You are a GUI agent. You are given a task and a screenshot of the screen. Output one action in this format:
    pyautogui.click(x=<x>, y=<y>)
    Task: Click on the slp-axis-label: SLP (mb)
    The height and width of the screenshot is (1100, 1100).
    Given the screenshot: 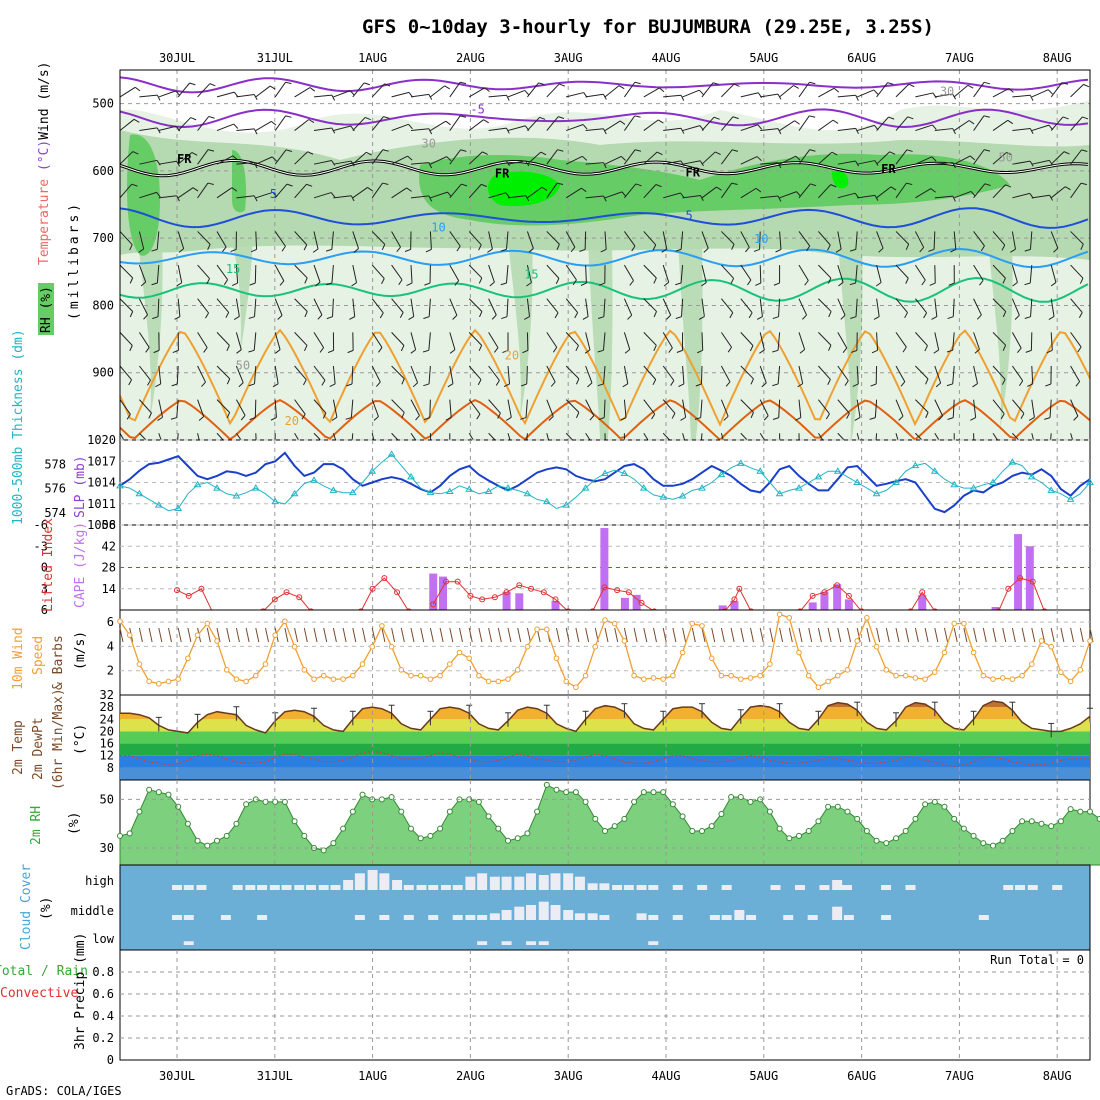 What is the action you would take?
    pyautogui.click(x=80, y=486)
    